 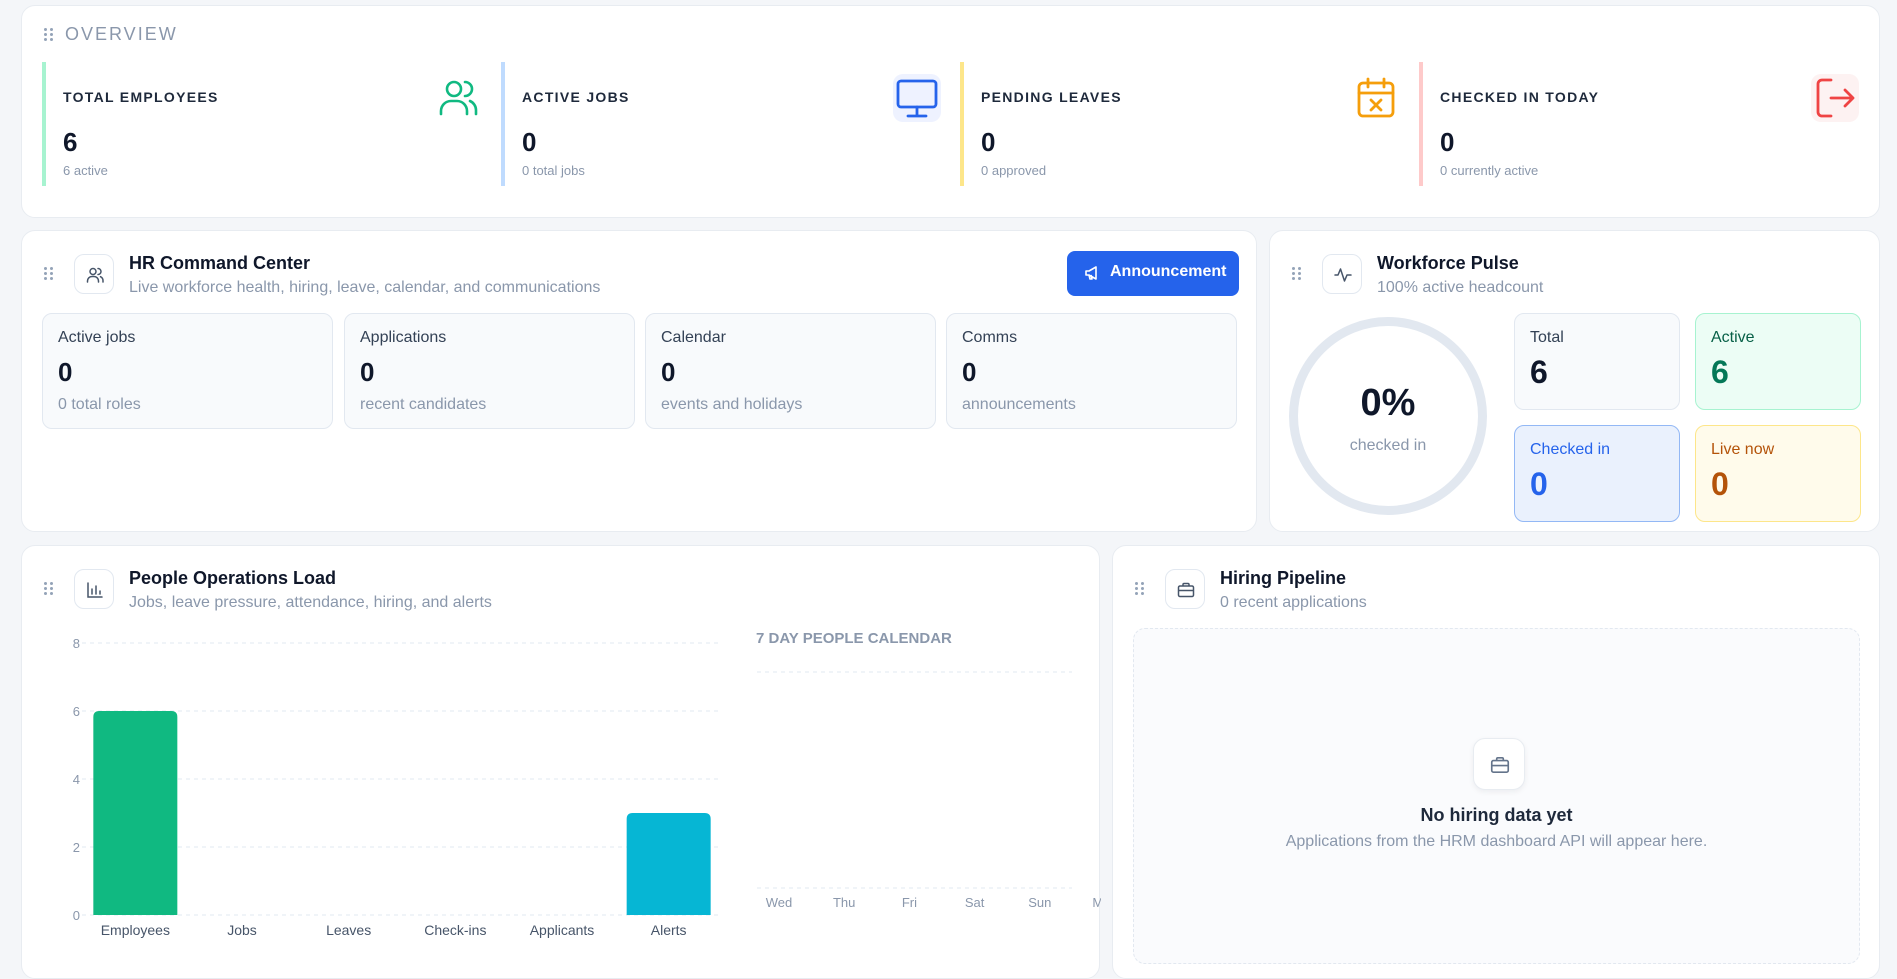 What do you see at coordinates (135, 813) in the screenshot?
I see `bar-employees` at bounding box center [135, 813].